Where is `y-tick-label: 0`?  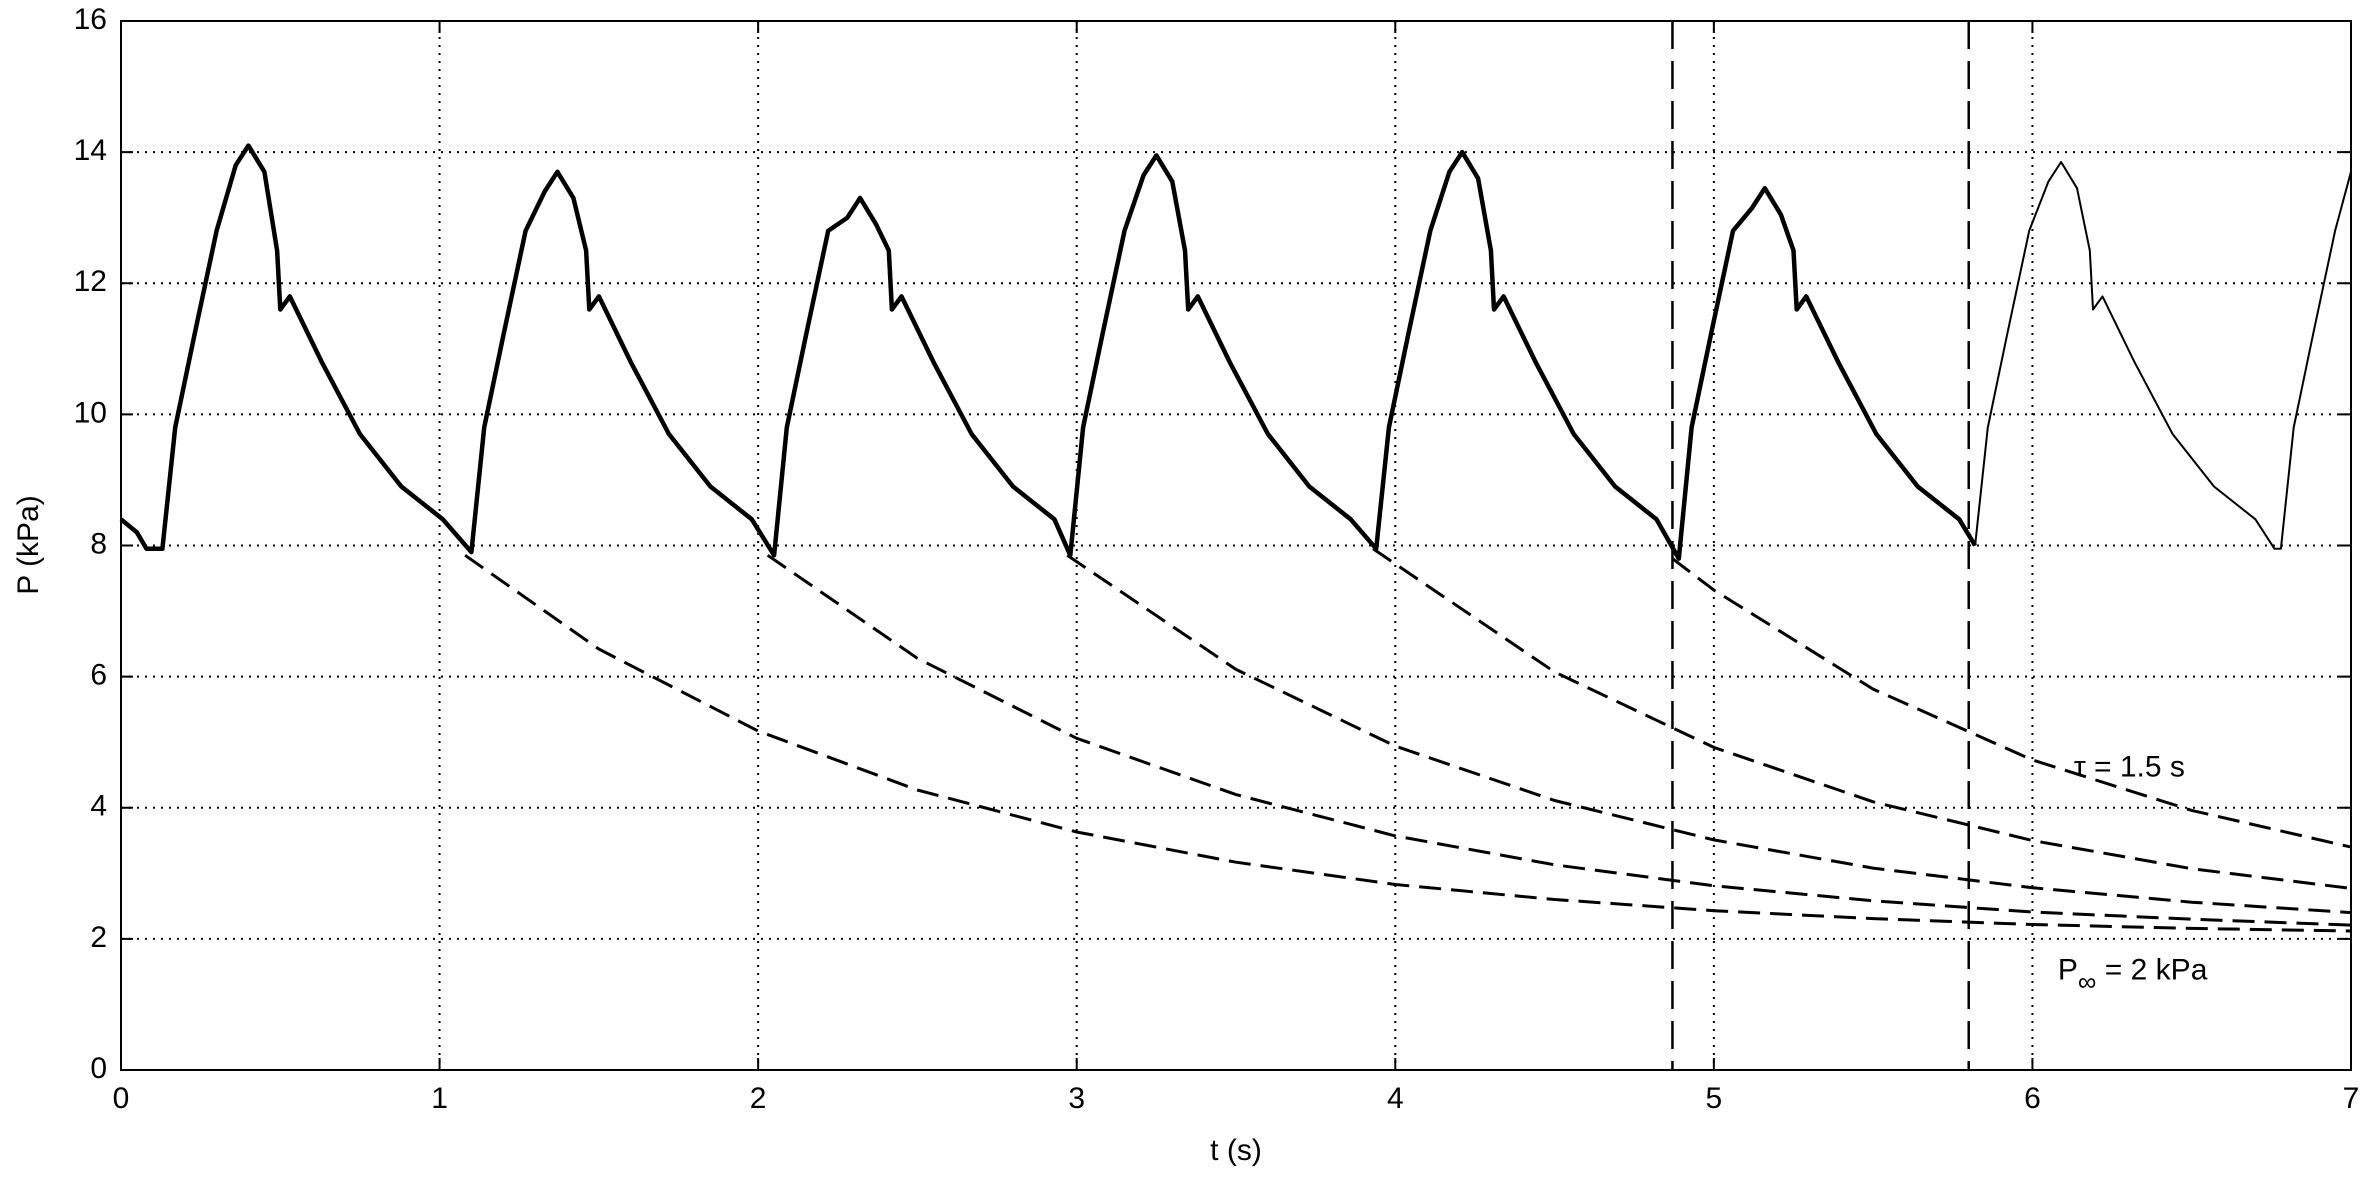
y-tick-label: 0 is located at coordinates (98, 1068).